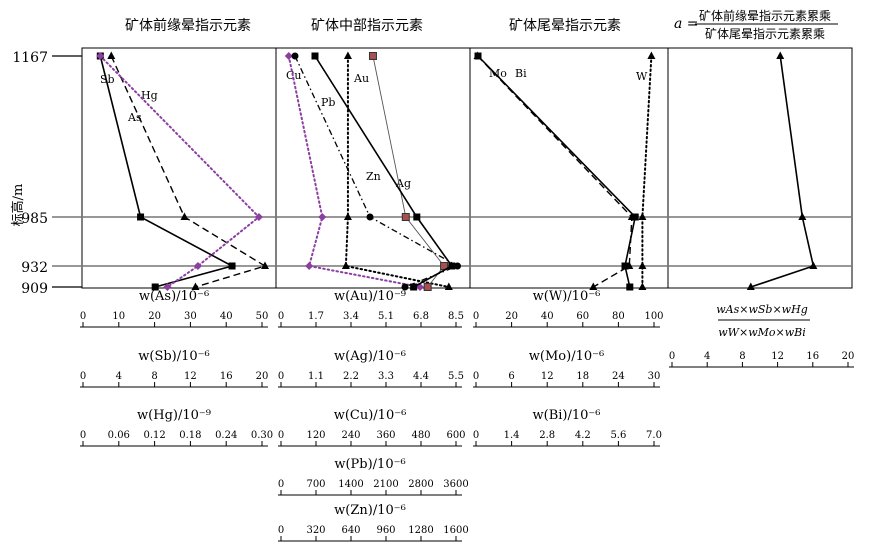  What do you see at coordinates (316, 316) in the screenshot?
I see `axis-tick-label-p1a0-1: 1.7` at bounding box center [316, 316].